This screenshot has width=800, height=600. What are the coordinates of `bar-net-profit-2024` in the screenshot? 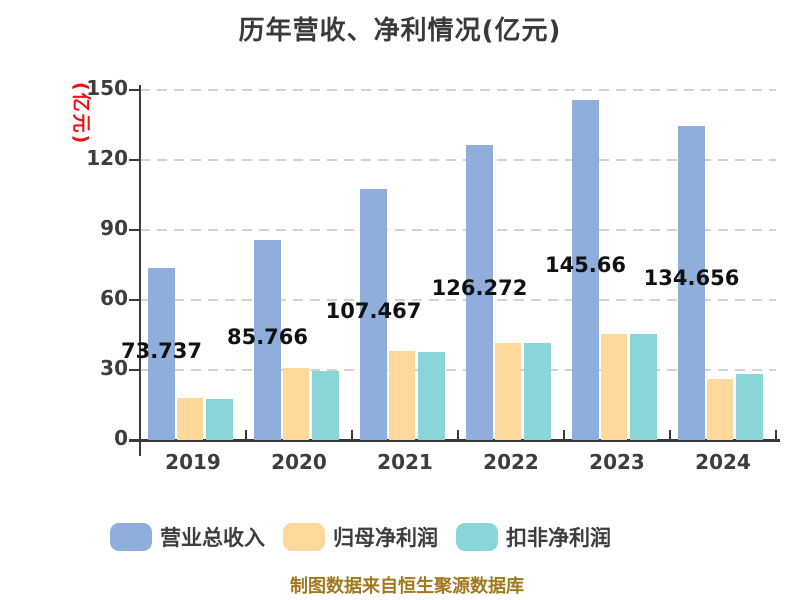 It's located at (720, 409).